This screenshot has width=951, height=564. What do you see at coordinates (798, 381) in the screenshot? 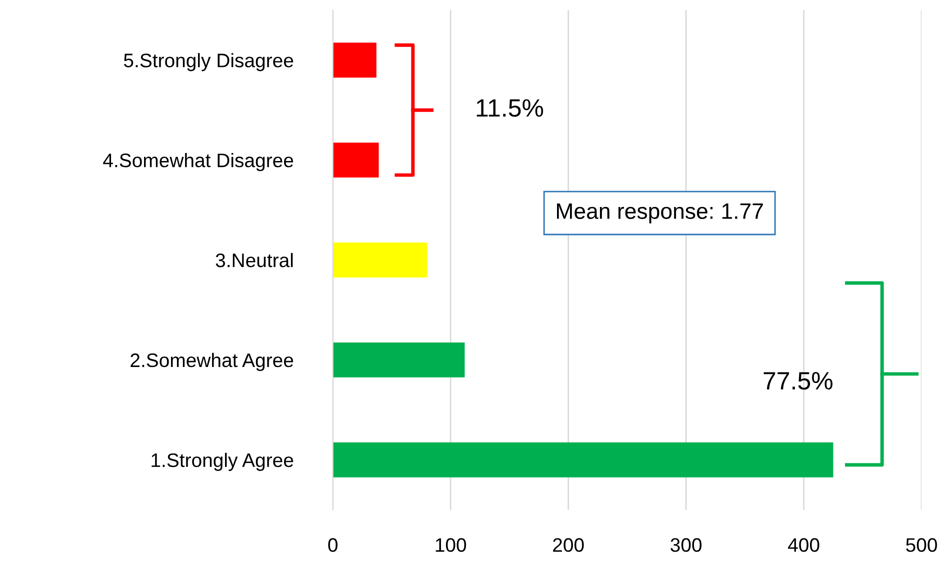
I see `annotation: 77.5%` at bounding box center [798, 381].